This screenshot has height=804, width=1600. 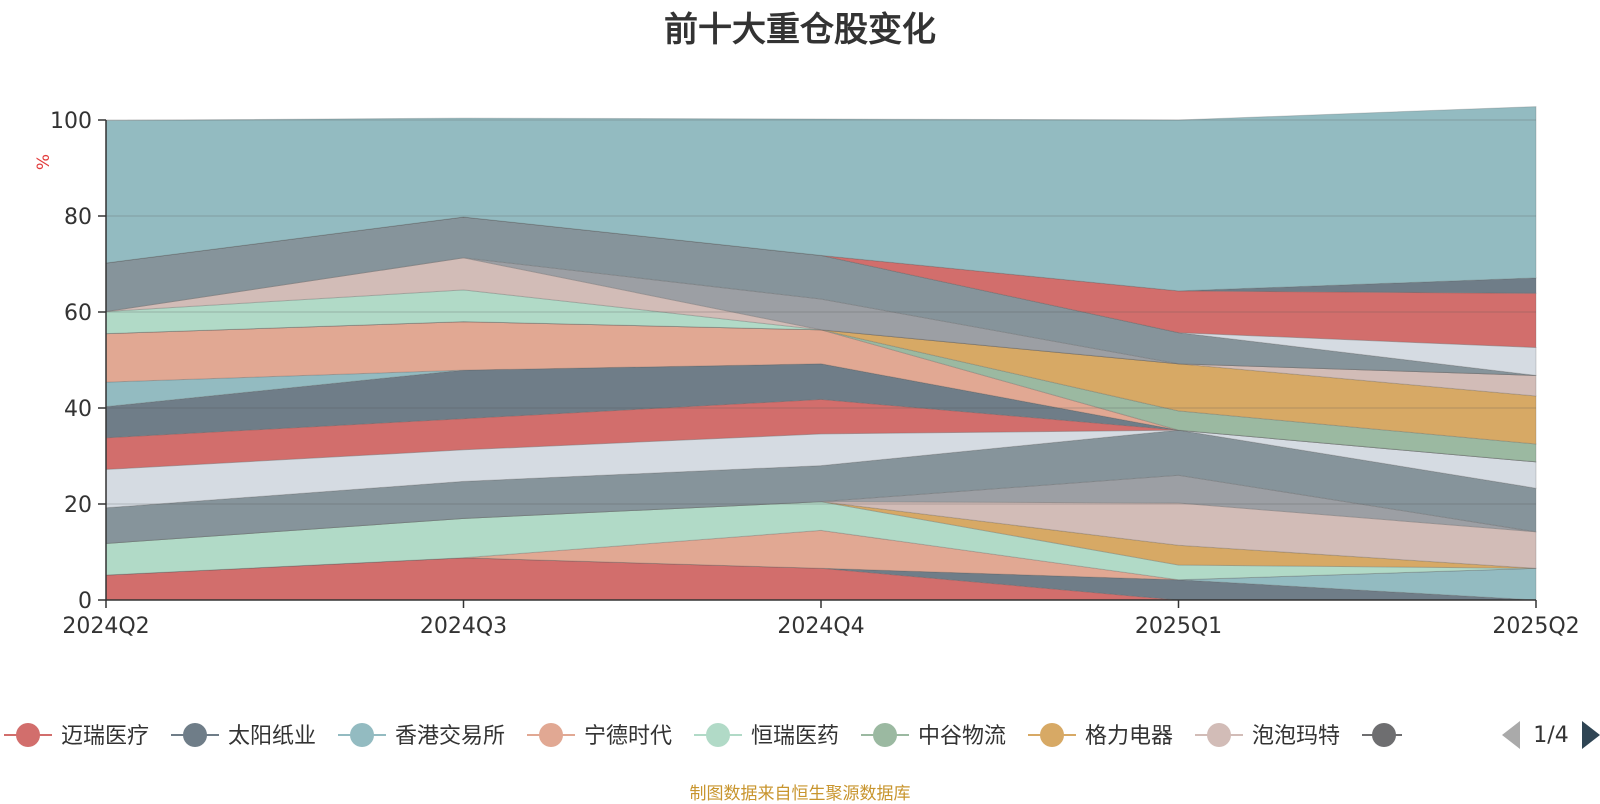 I want to click on legend-item: 中谷物流, so click(x=933, y=736).